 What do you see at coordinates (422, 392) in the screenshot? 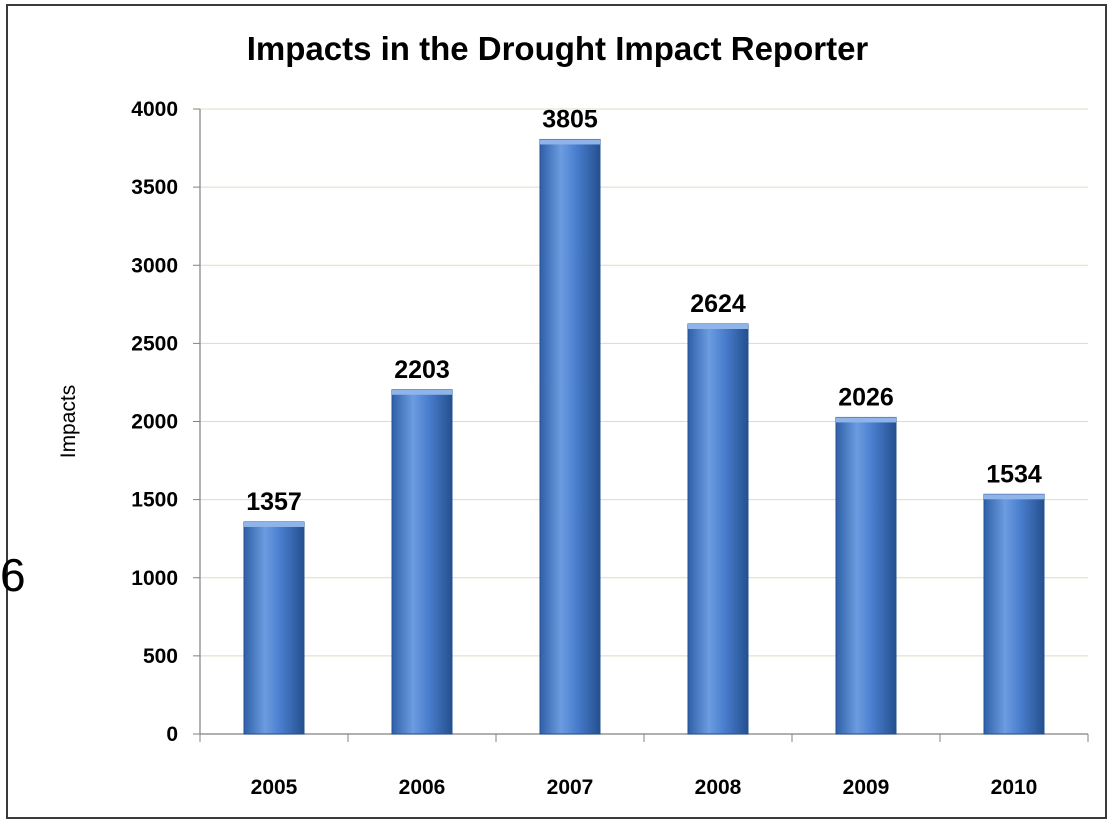
I see `bar-top-2006` at bounding box center [422, 392].